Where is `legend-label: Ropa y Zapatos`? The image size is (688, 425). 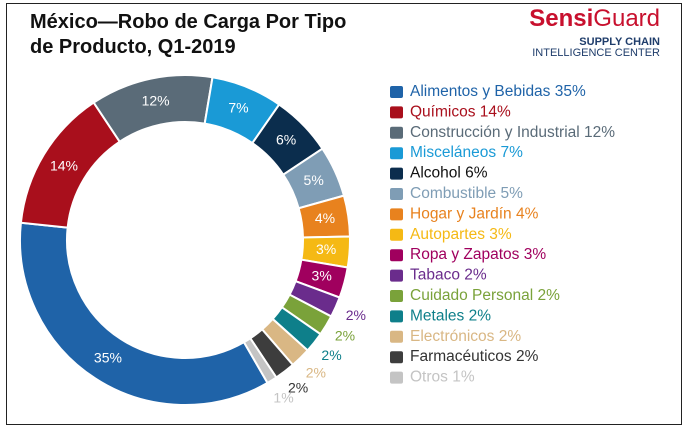
legend-label: Ropa y Zapatos is located at coordinates (465, 254).